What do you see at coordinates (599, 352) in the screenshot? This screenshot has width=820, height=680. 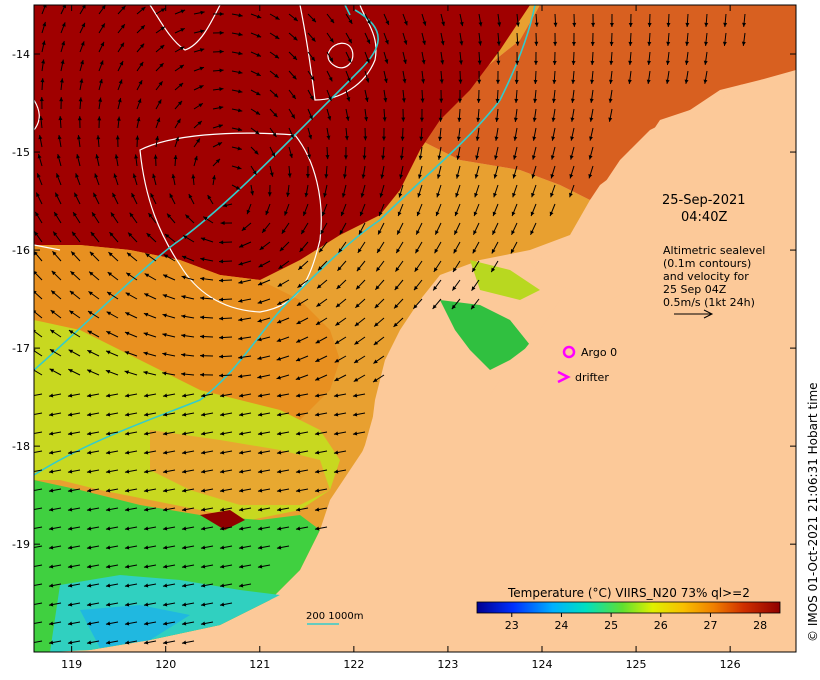 I see `argo-label: Argo 0` at bounding box center [599, 352].